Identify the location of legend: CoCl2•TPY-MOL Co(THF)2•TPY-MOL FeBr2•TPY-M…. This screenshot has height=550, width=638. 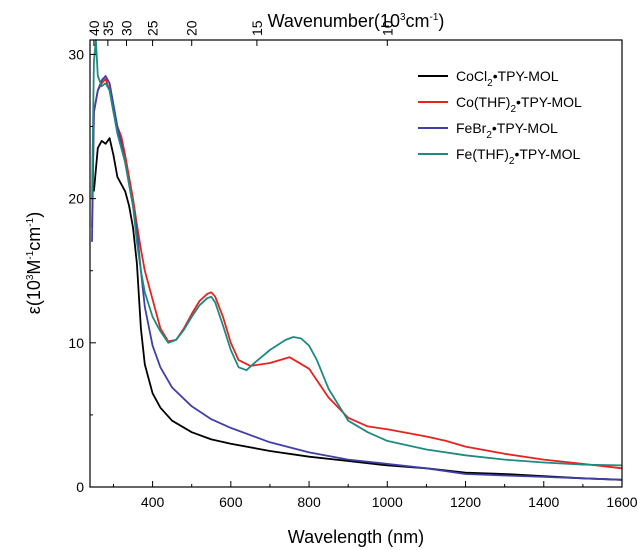
(500, 117).